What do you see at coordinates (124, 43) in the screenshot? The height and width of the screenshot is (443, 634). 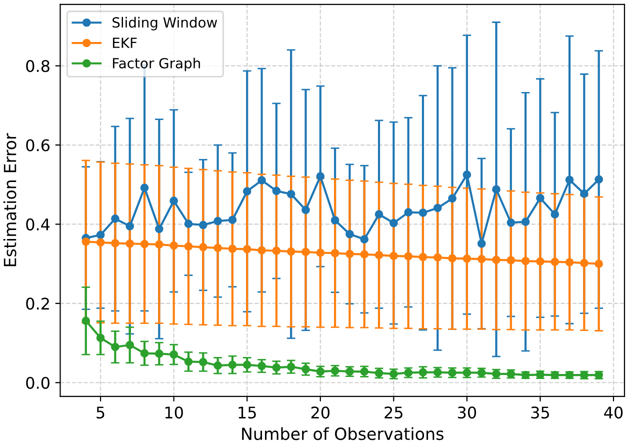 I see `legend-label: EKF` at bounding box center [124, 43].